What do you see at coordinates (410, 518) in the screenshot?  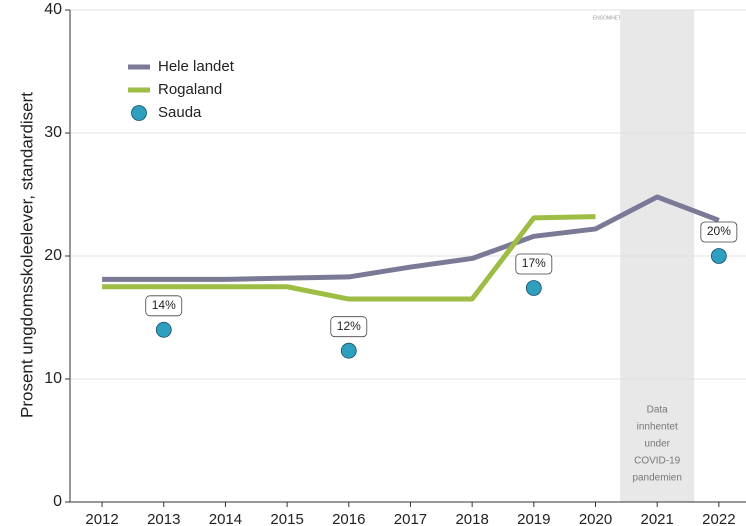 I see `x-tick-label: 2017` at bounding box center [410, 518].